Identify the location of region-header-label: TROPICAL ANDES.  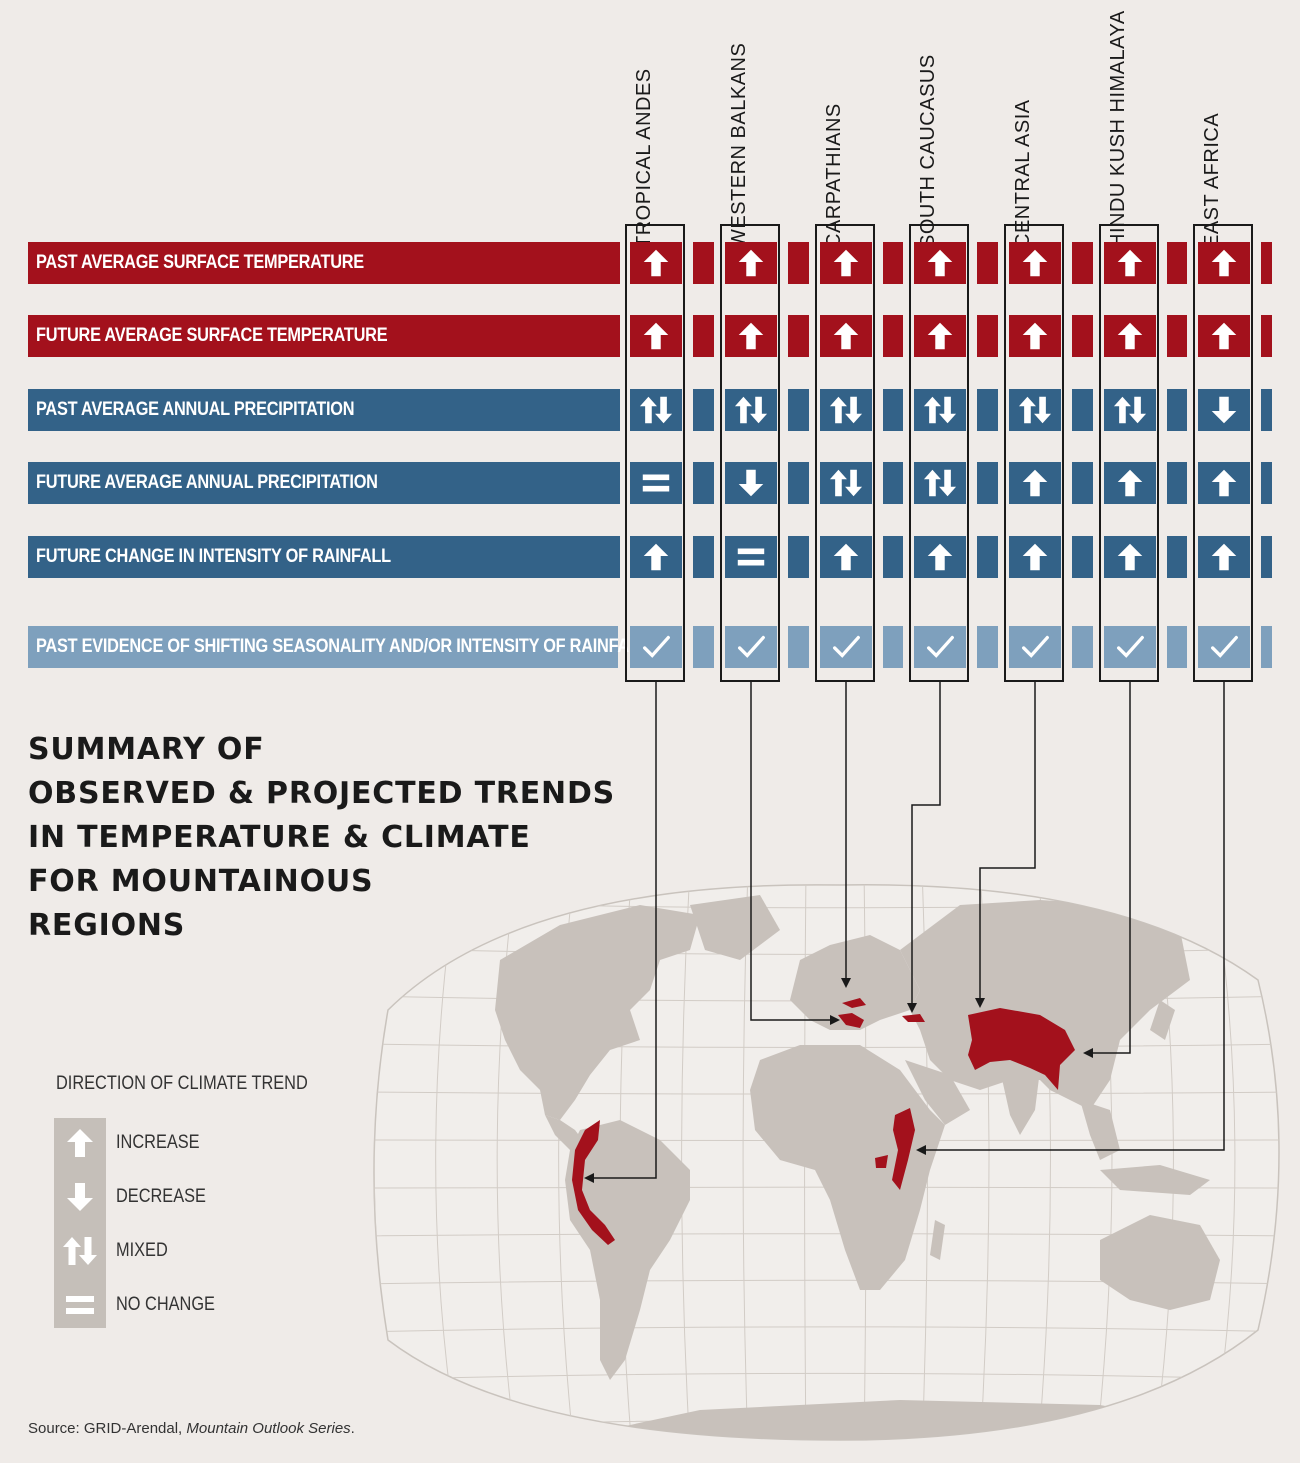
(644, 158).